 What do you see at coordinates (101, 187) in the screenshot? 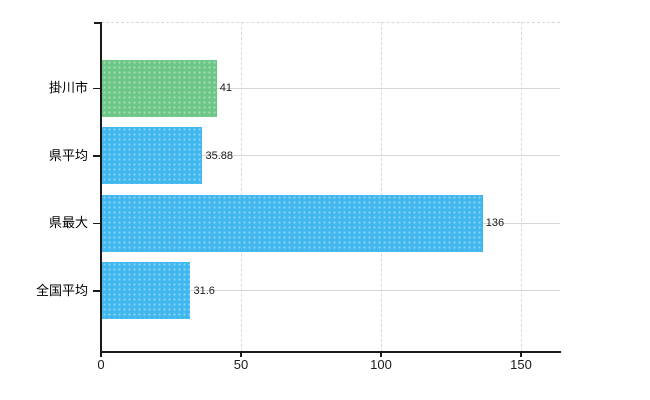
I see `y-axis` at bounding box center [101, 187].